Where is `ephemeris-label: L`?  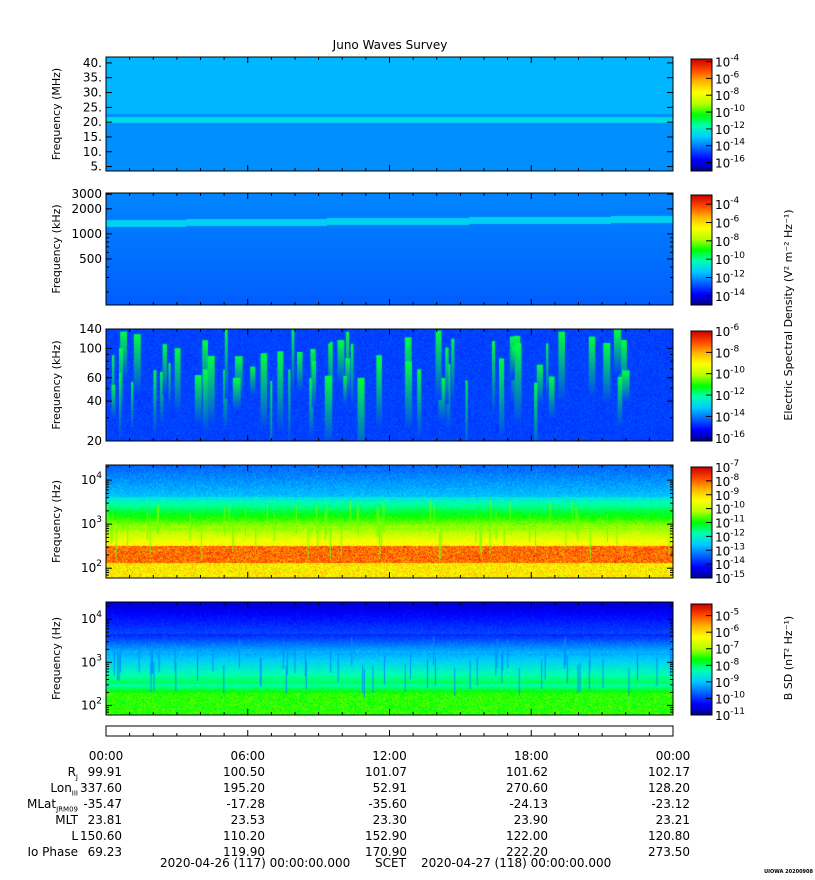 ephemeris-label: L is located at coordinates (74, 836).